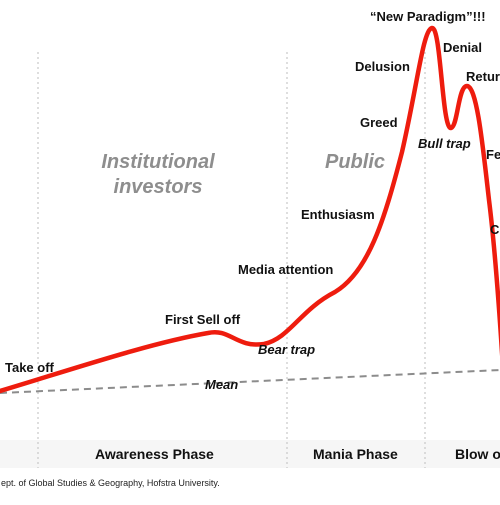 The height and width of the screenshot is (505, 500). Describe the element at coordinates (29, 367) in the screenshot. I see `take-off-label: Take off` at that location.